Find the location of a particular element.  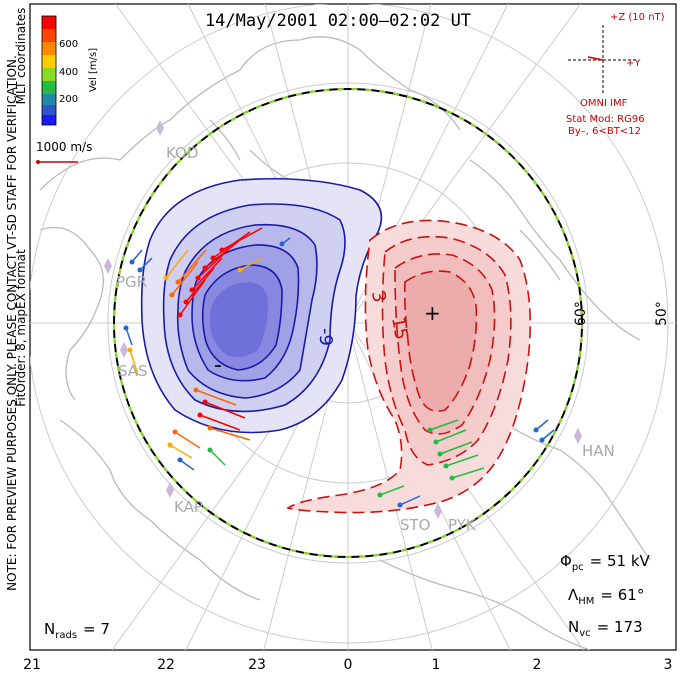

mlt-tick-3: 3 is located at coordinates (668, 665).